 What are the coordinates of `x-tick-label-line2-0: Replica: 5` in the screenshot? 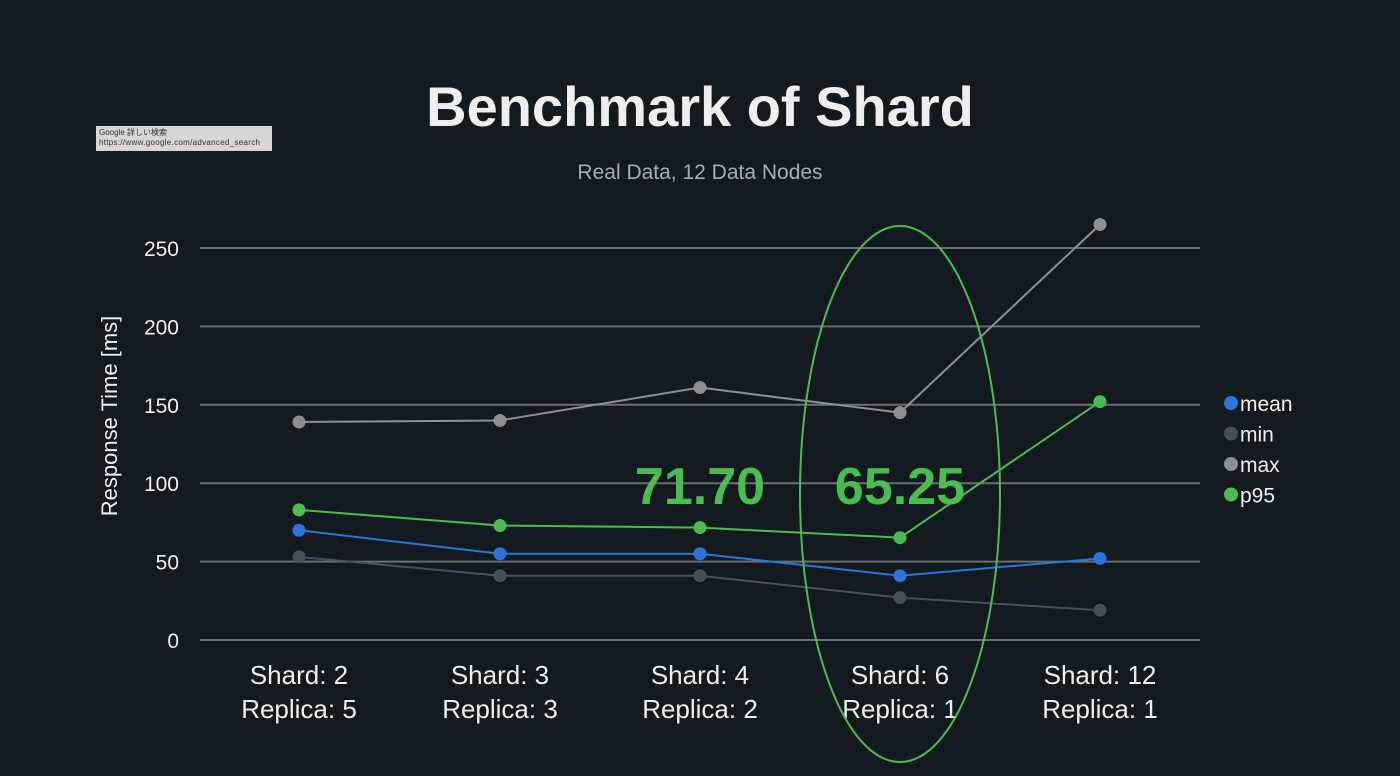 It's located at (299, 709).